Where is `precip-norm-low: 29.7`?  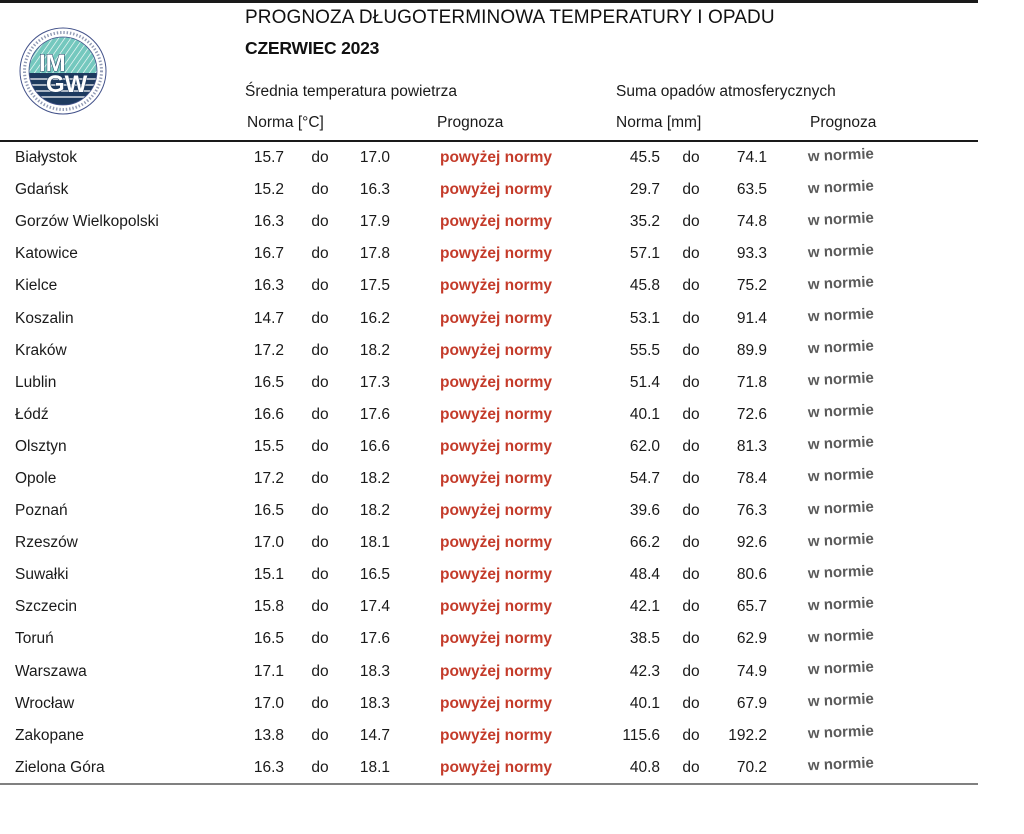 precip-norm-low: 29.7 is located at coordinates (644, 190).